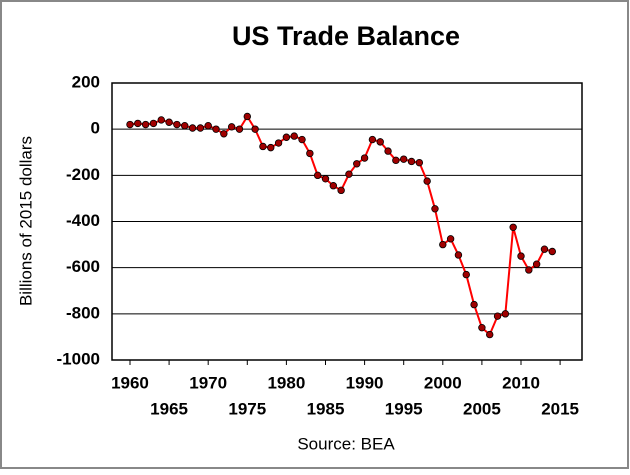  Describe the element at coordinates (130, 382) in the screenshot. I see `x-tick-label: 1960` at that location.